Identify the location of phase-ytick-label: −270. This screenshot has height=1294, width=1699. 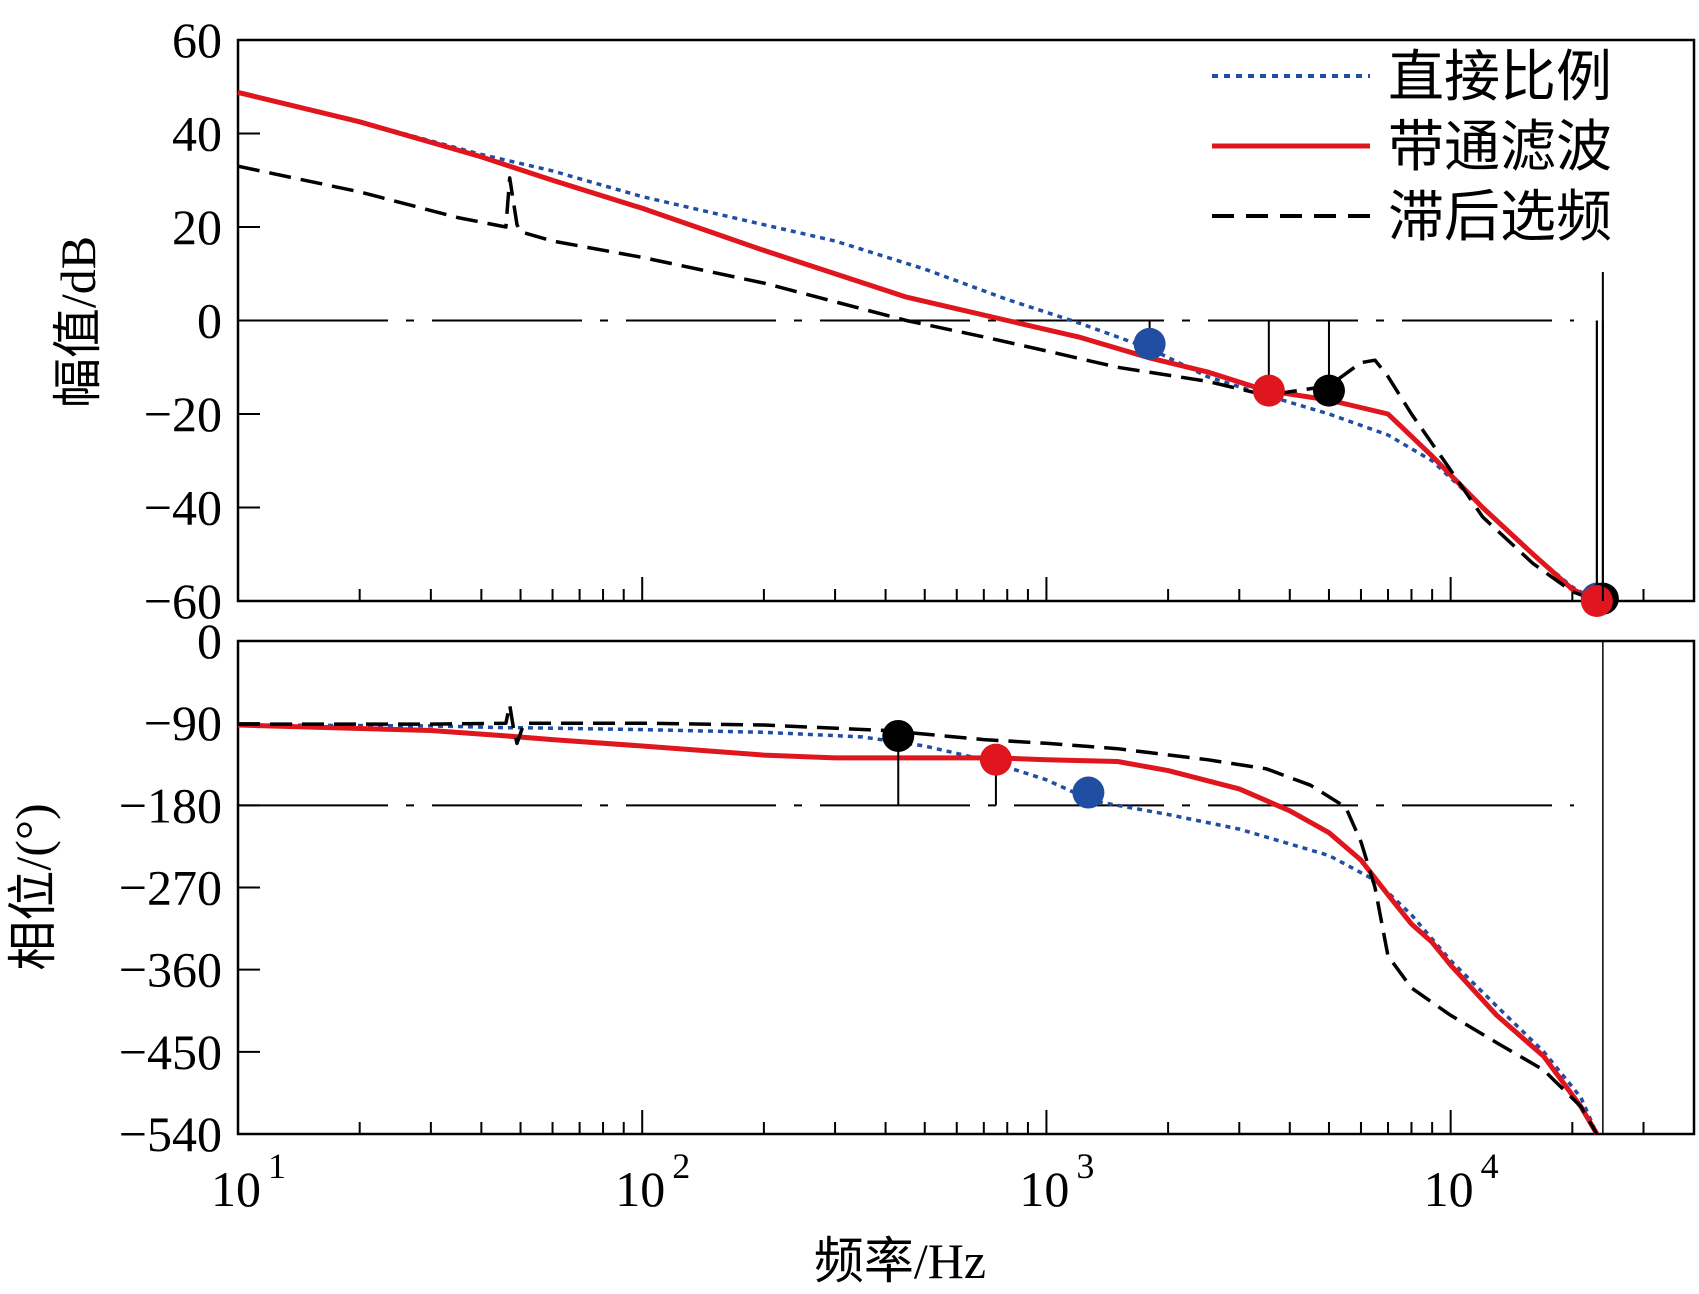
(170, 888).